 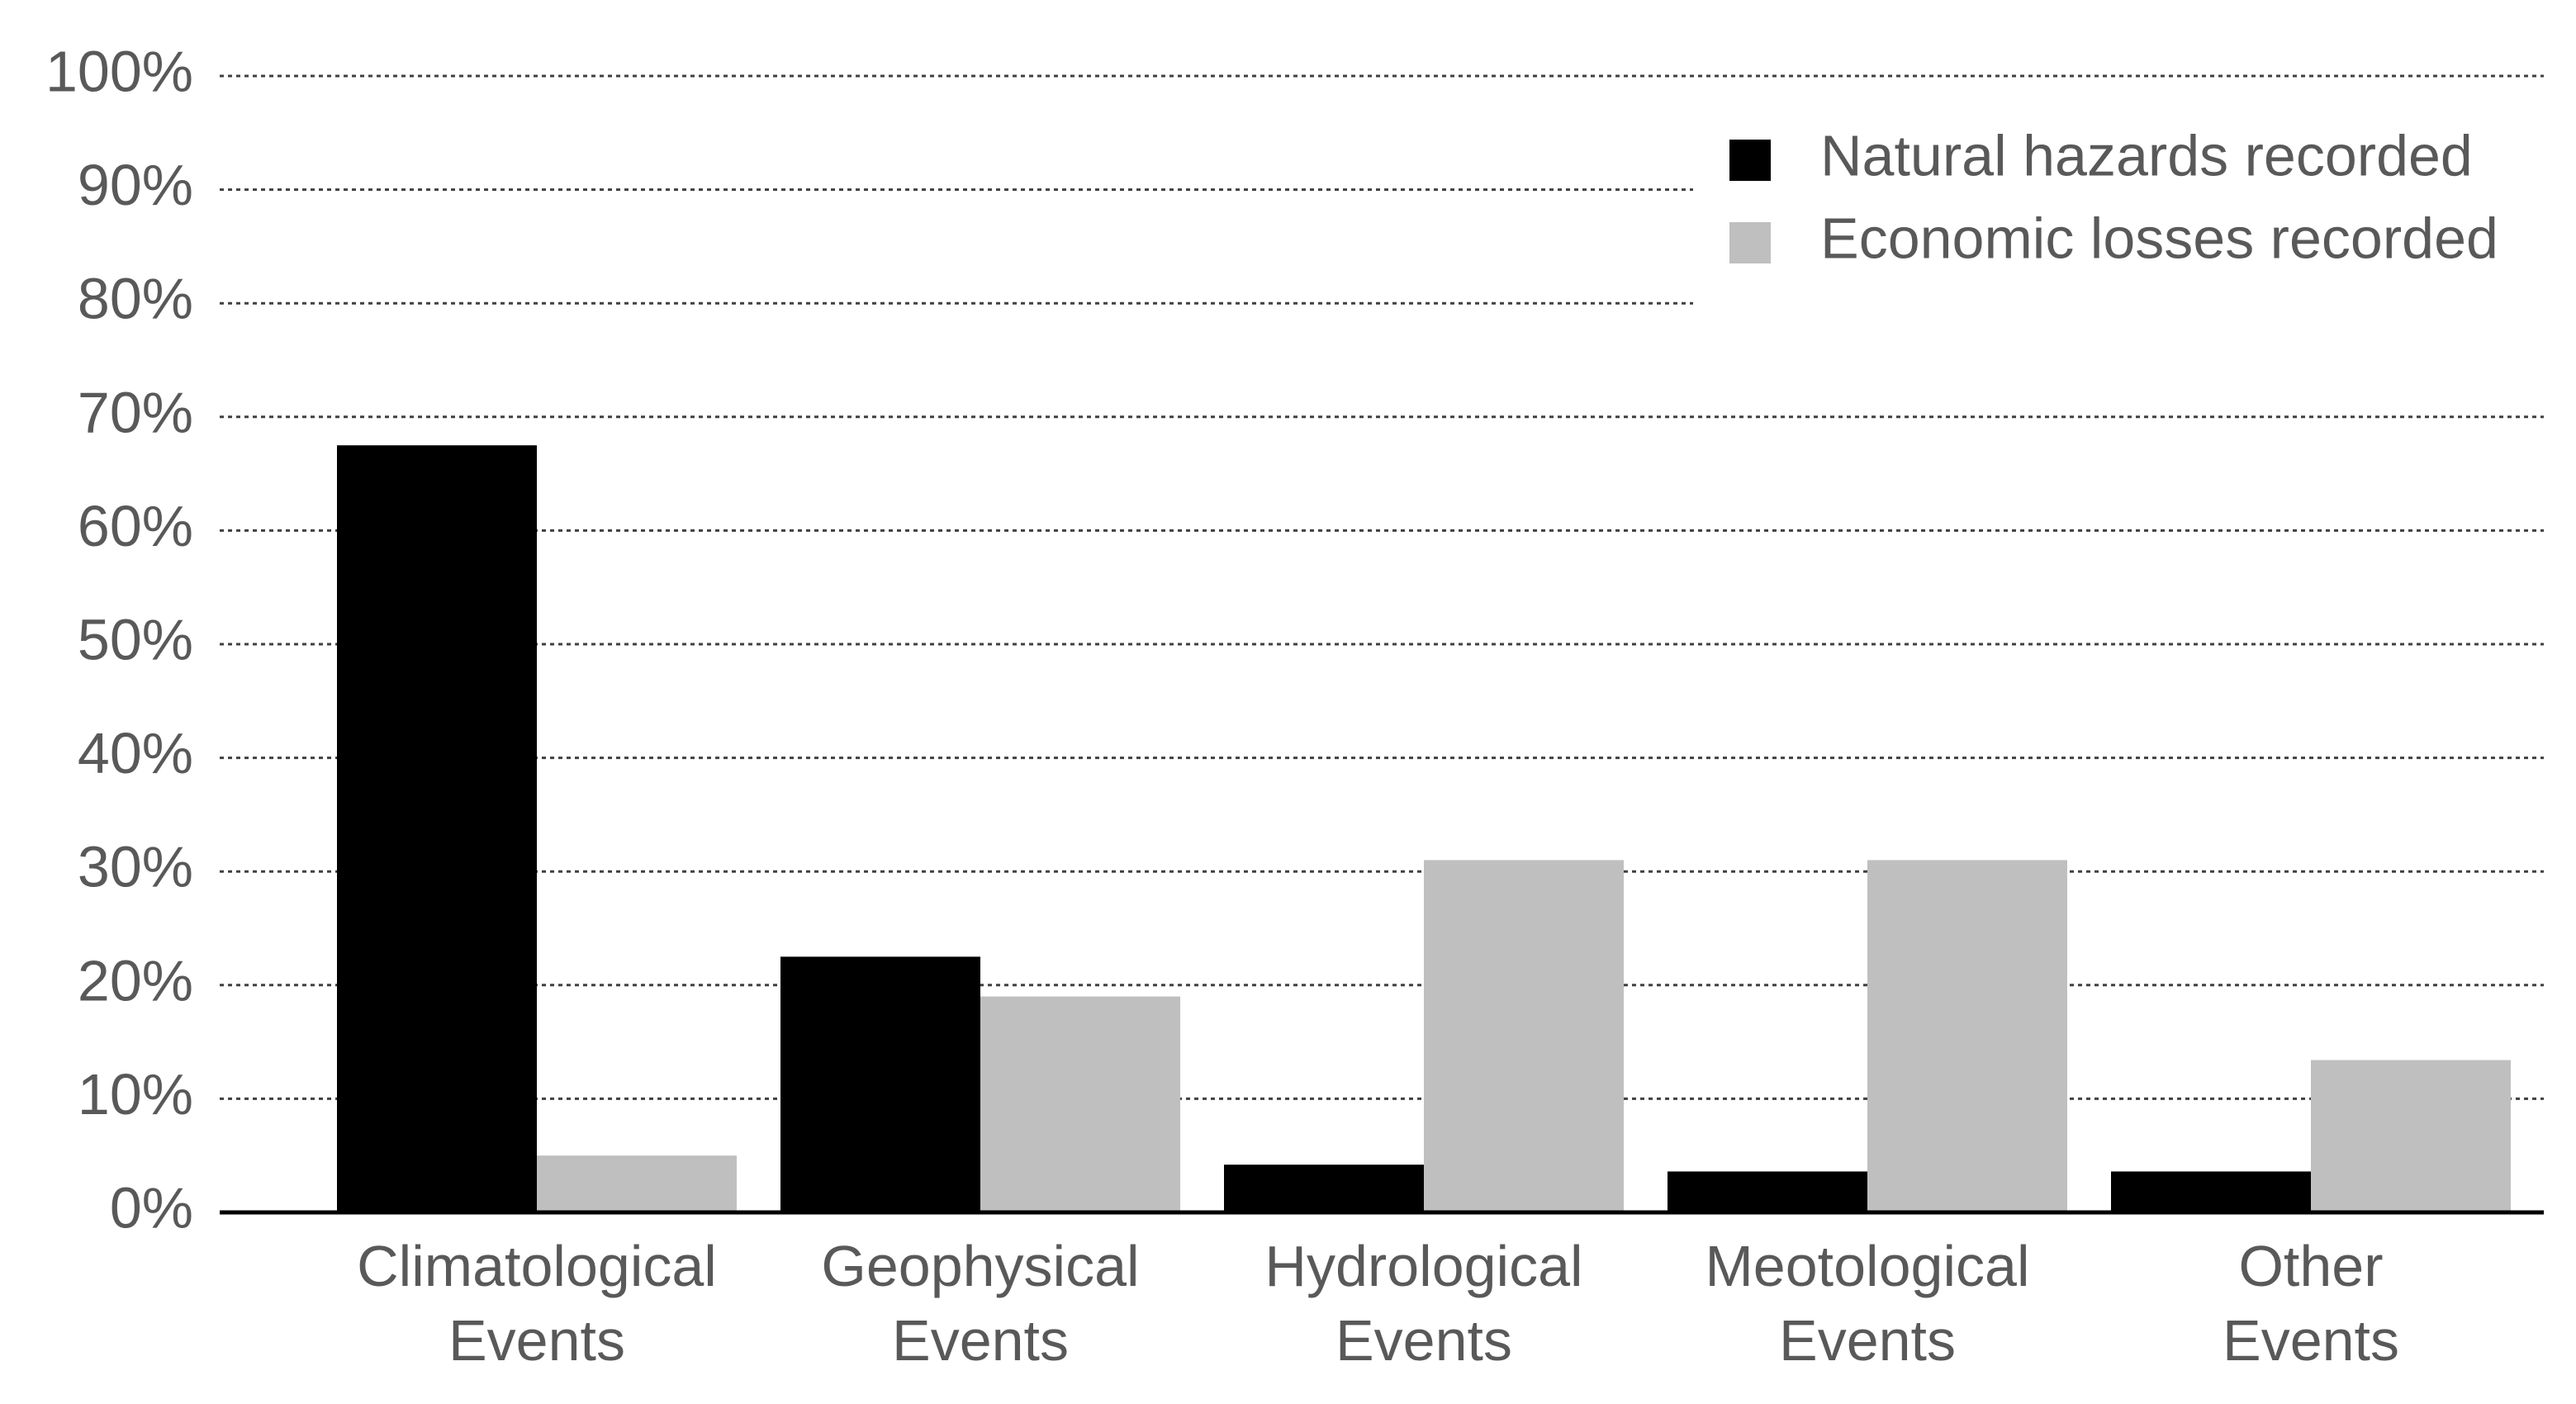 What do you see at coordinates (135, 185) in the screenshot?
I see `y-tick-label: 90%` at bounding box center [135, 185].